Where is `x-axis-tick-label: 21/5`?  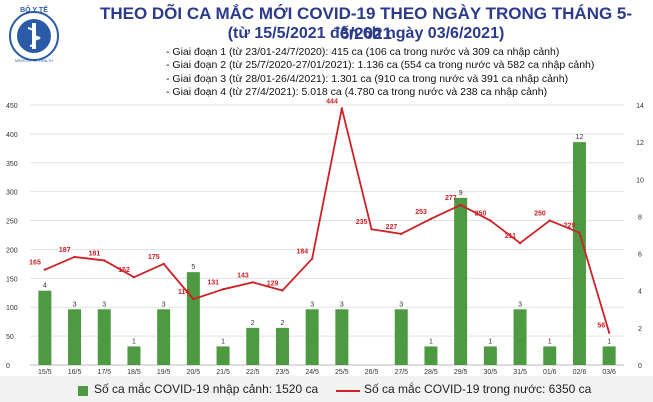
x-axis-tick-label: 21/5 is located at coordinates (223, 372).